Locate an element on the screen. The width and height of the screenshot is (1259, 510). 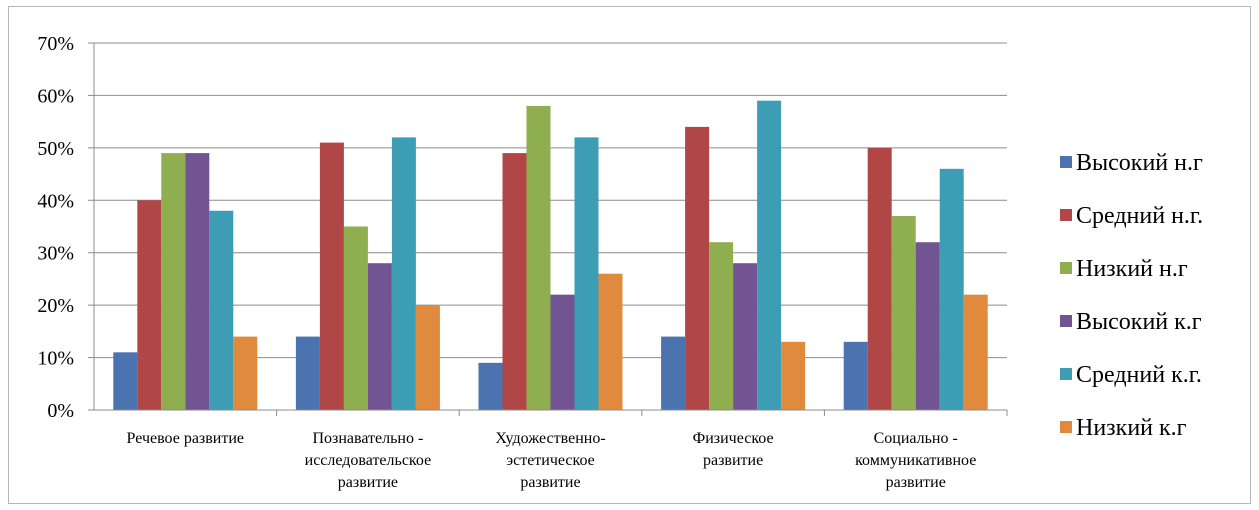
y-tick-label: 30% is located at coordinates (55, 254).